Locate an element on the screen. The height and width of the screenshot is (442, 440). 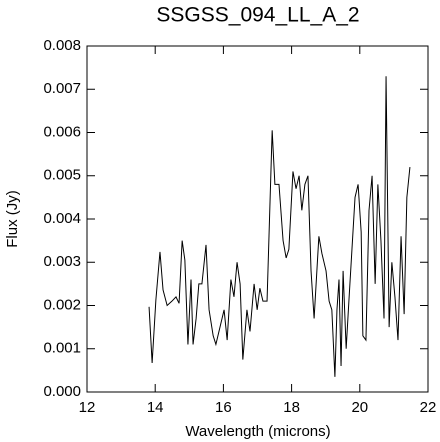
chart-title: SSGSS_094_LL_A_2 is located at coordinates (257, 15).